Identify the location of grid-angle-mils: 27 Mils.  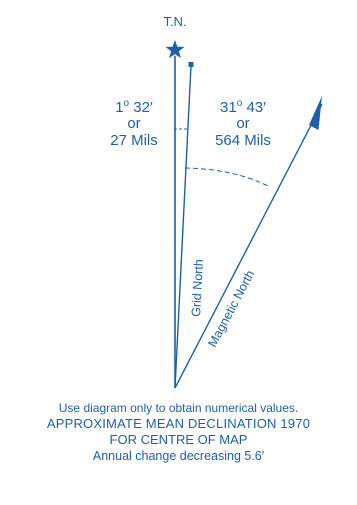
(134, 140).